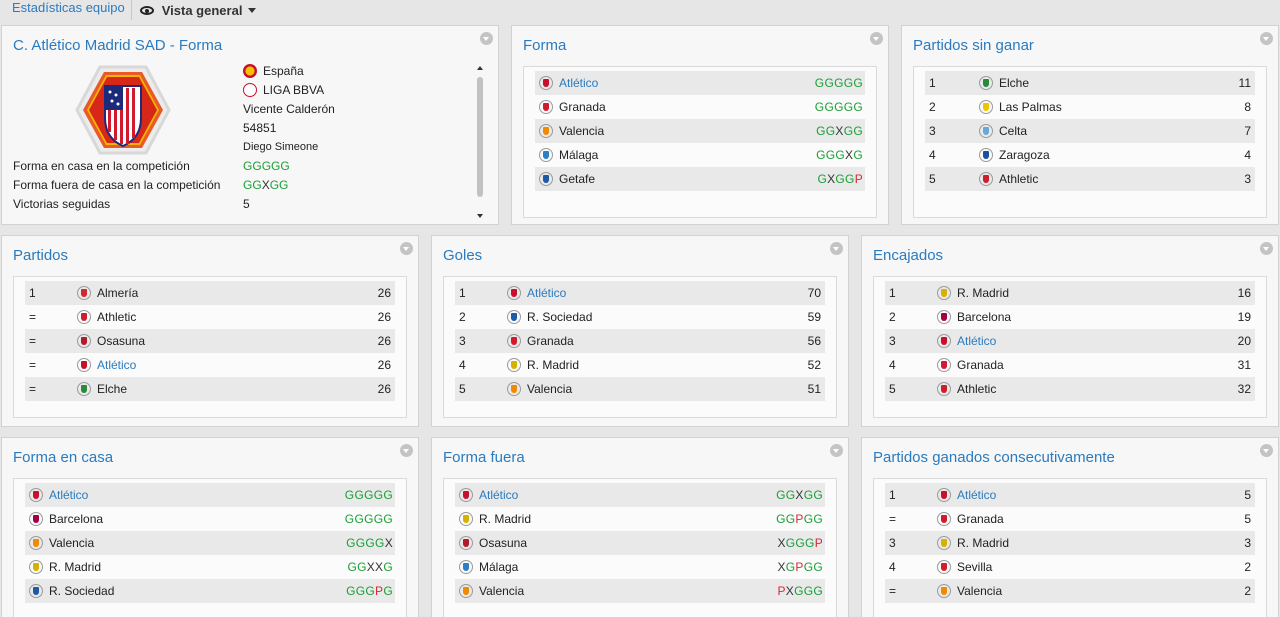  I want to click on tab-estadisticas-equipo: Estadísticas equipo, so click(66, 10).